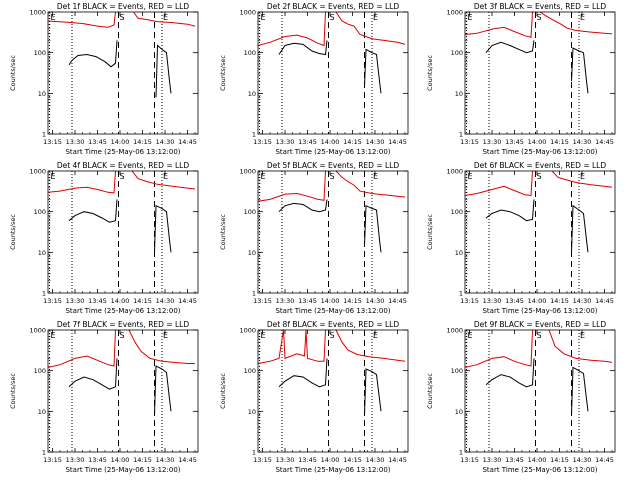 The width and height of the screenshot is (640, 480). Describe the element at coordinates (540, 6) in the screenshot. I see `panel-title: Det 3f BLACK = Events, RED = LLD` at that location.